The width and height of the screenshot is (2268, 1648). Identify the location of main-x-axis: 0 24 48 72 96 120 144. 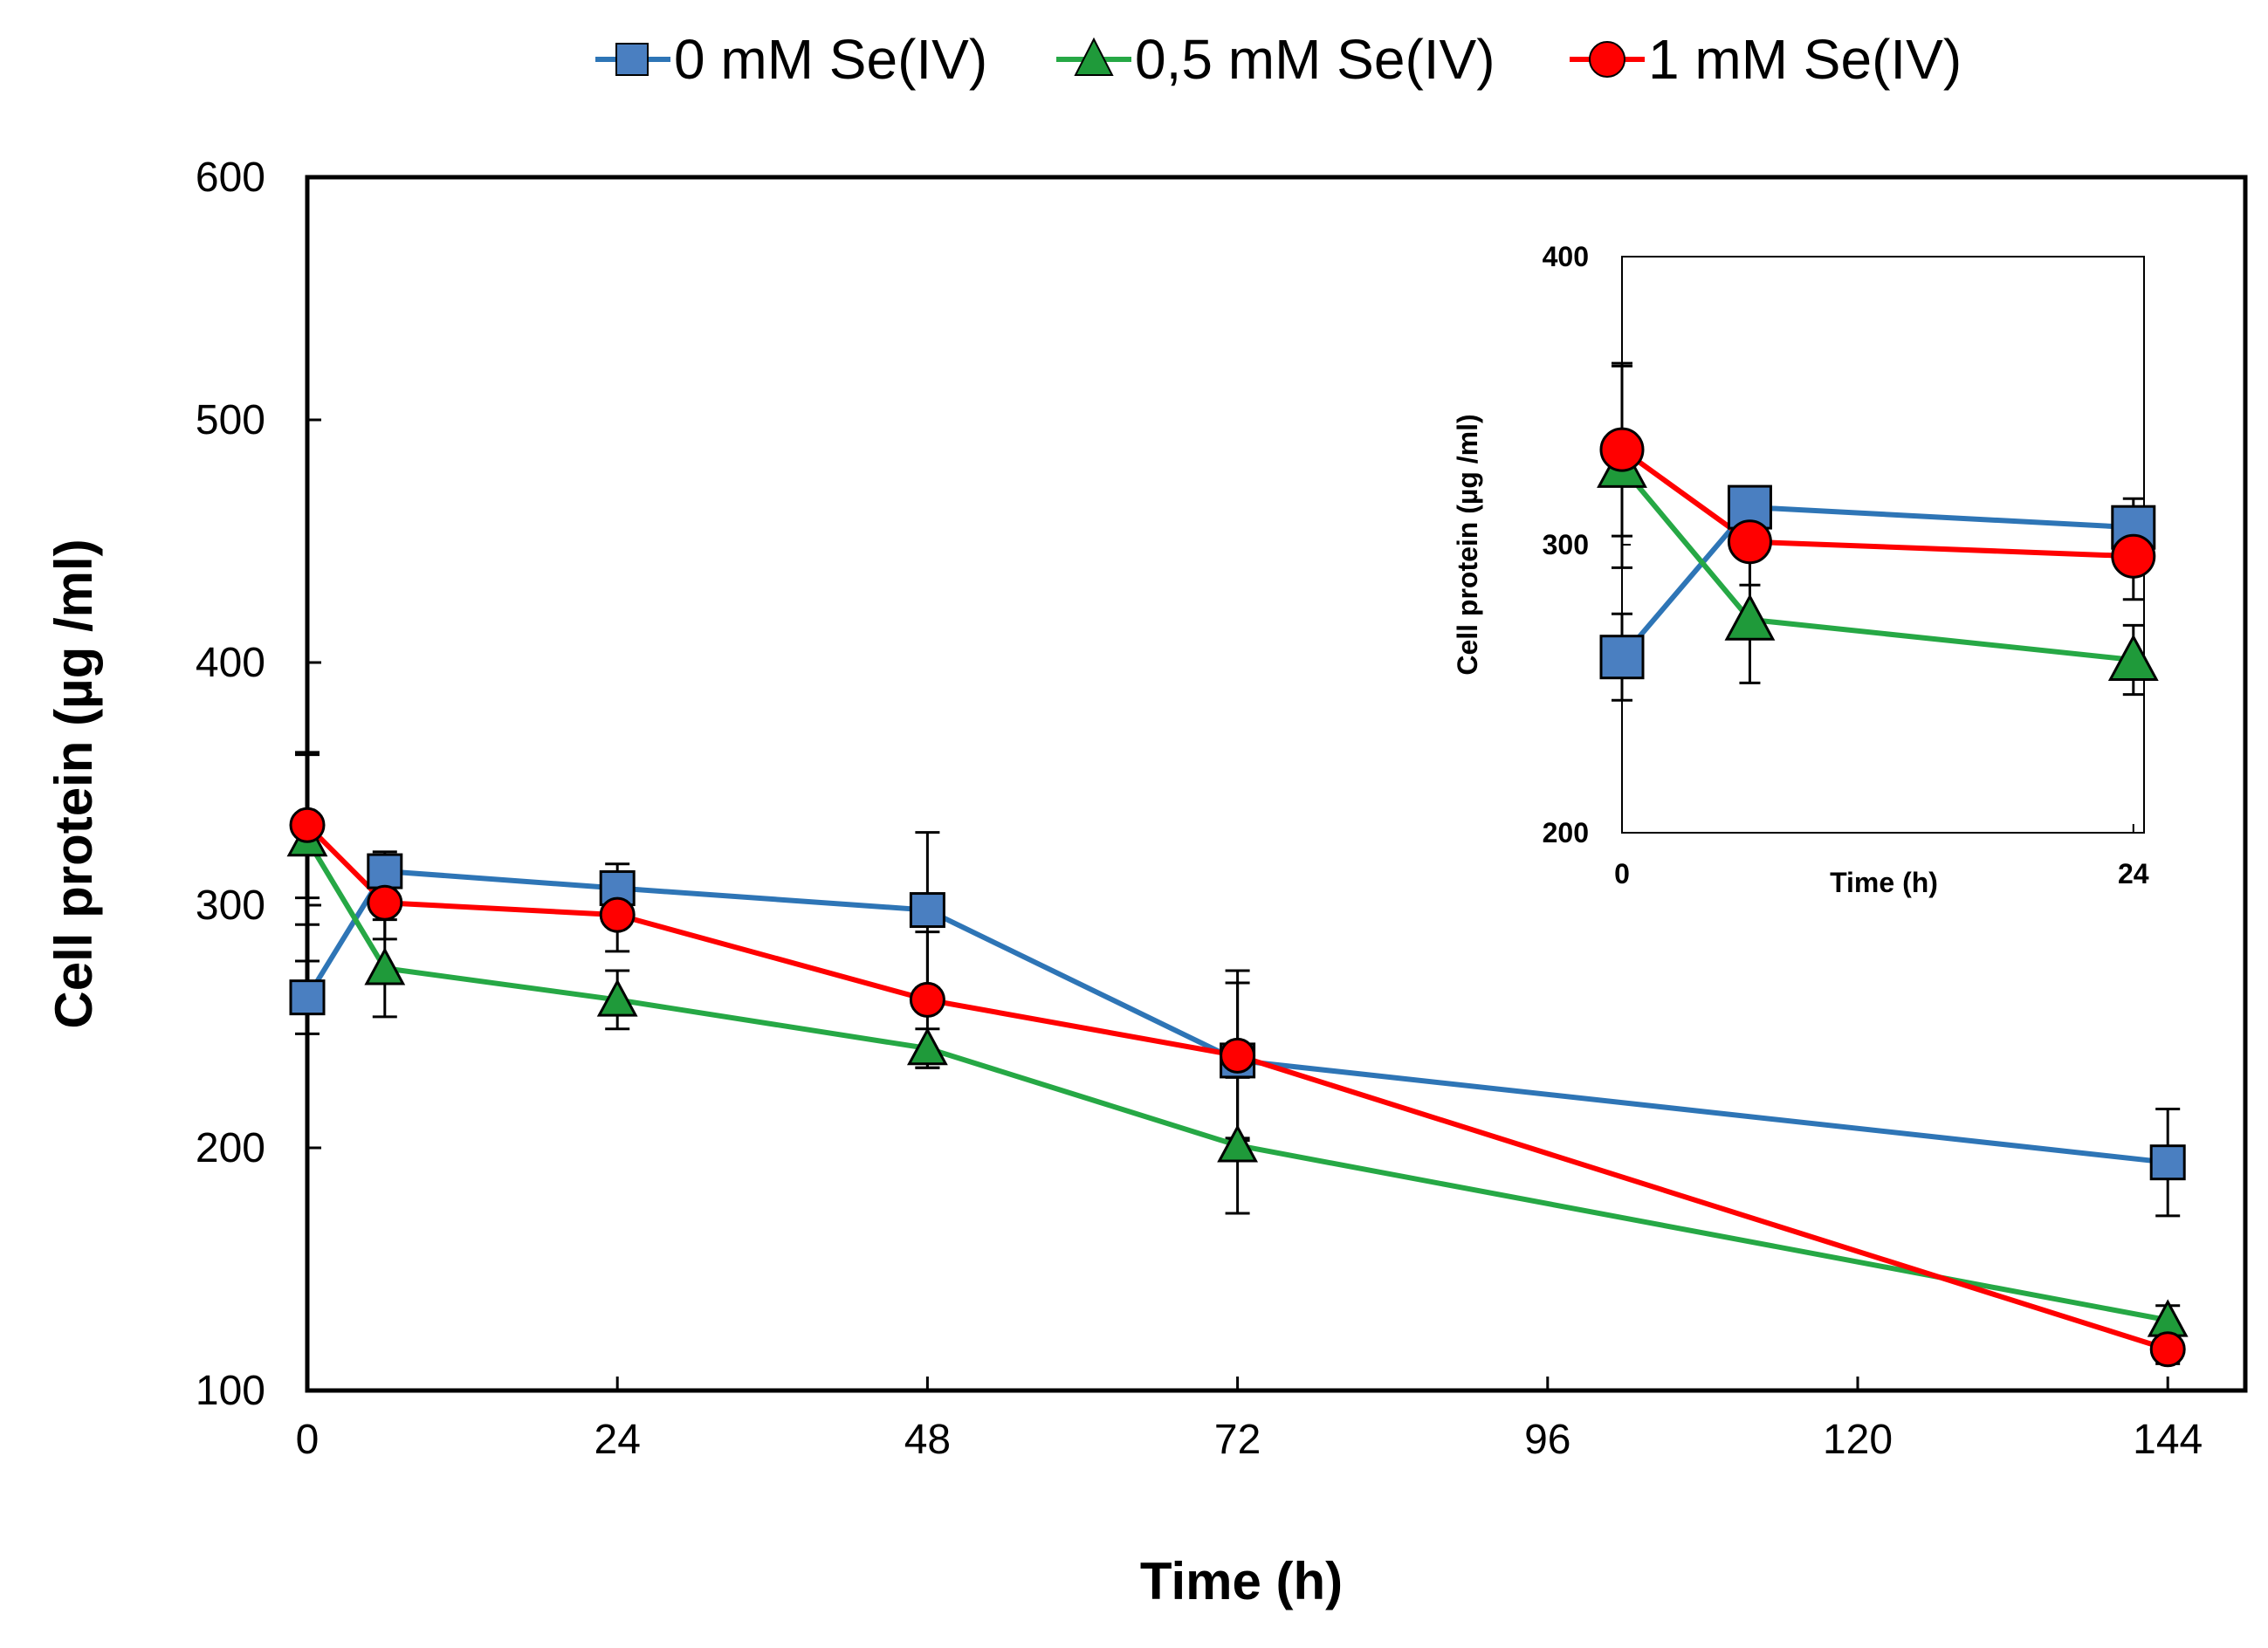
(1249, 1420).